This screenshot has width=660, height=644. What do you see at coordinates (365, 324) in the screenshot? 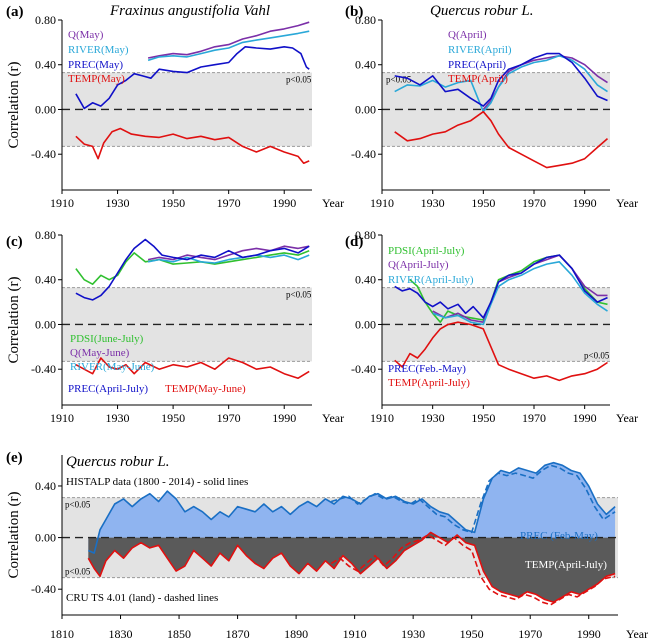
I see `panel-d-y-tick-label-2: 0.00` at bounding box center [365, 324].